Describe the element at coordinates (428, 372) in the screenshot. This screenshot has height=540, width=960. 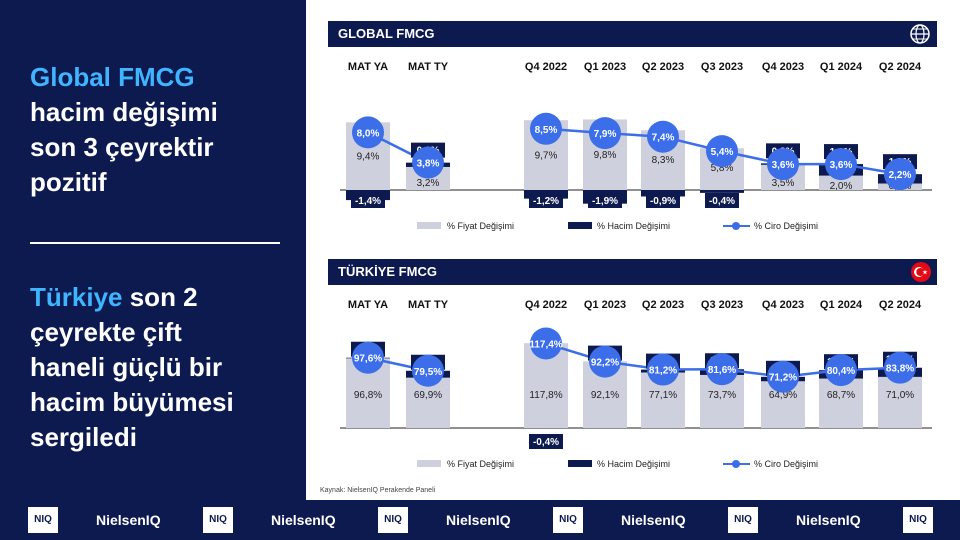
I see `ciro-label: 79,5%` at that location.